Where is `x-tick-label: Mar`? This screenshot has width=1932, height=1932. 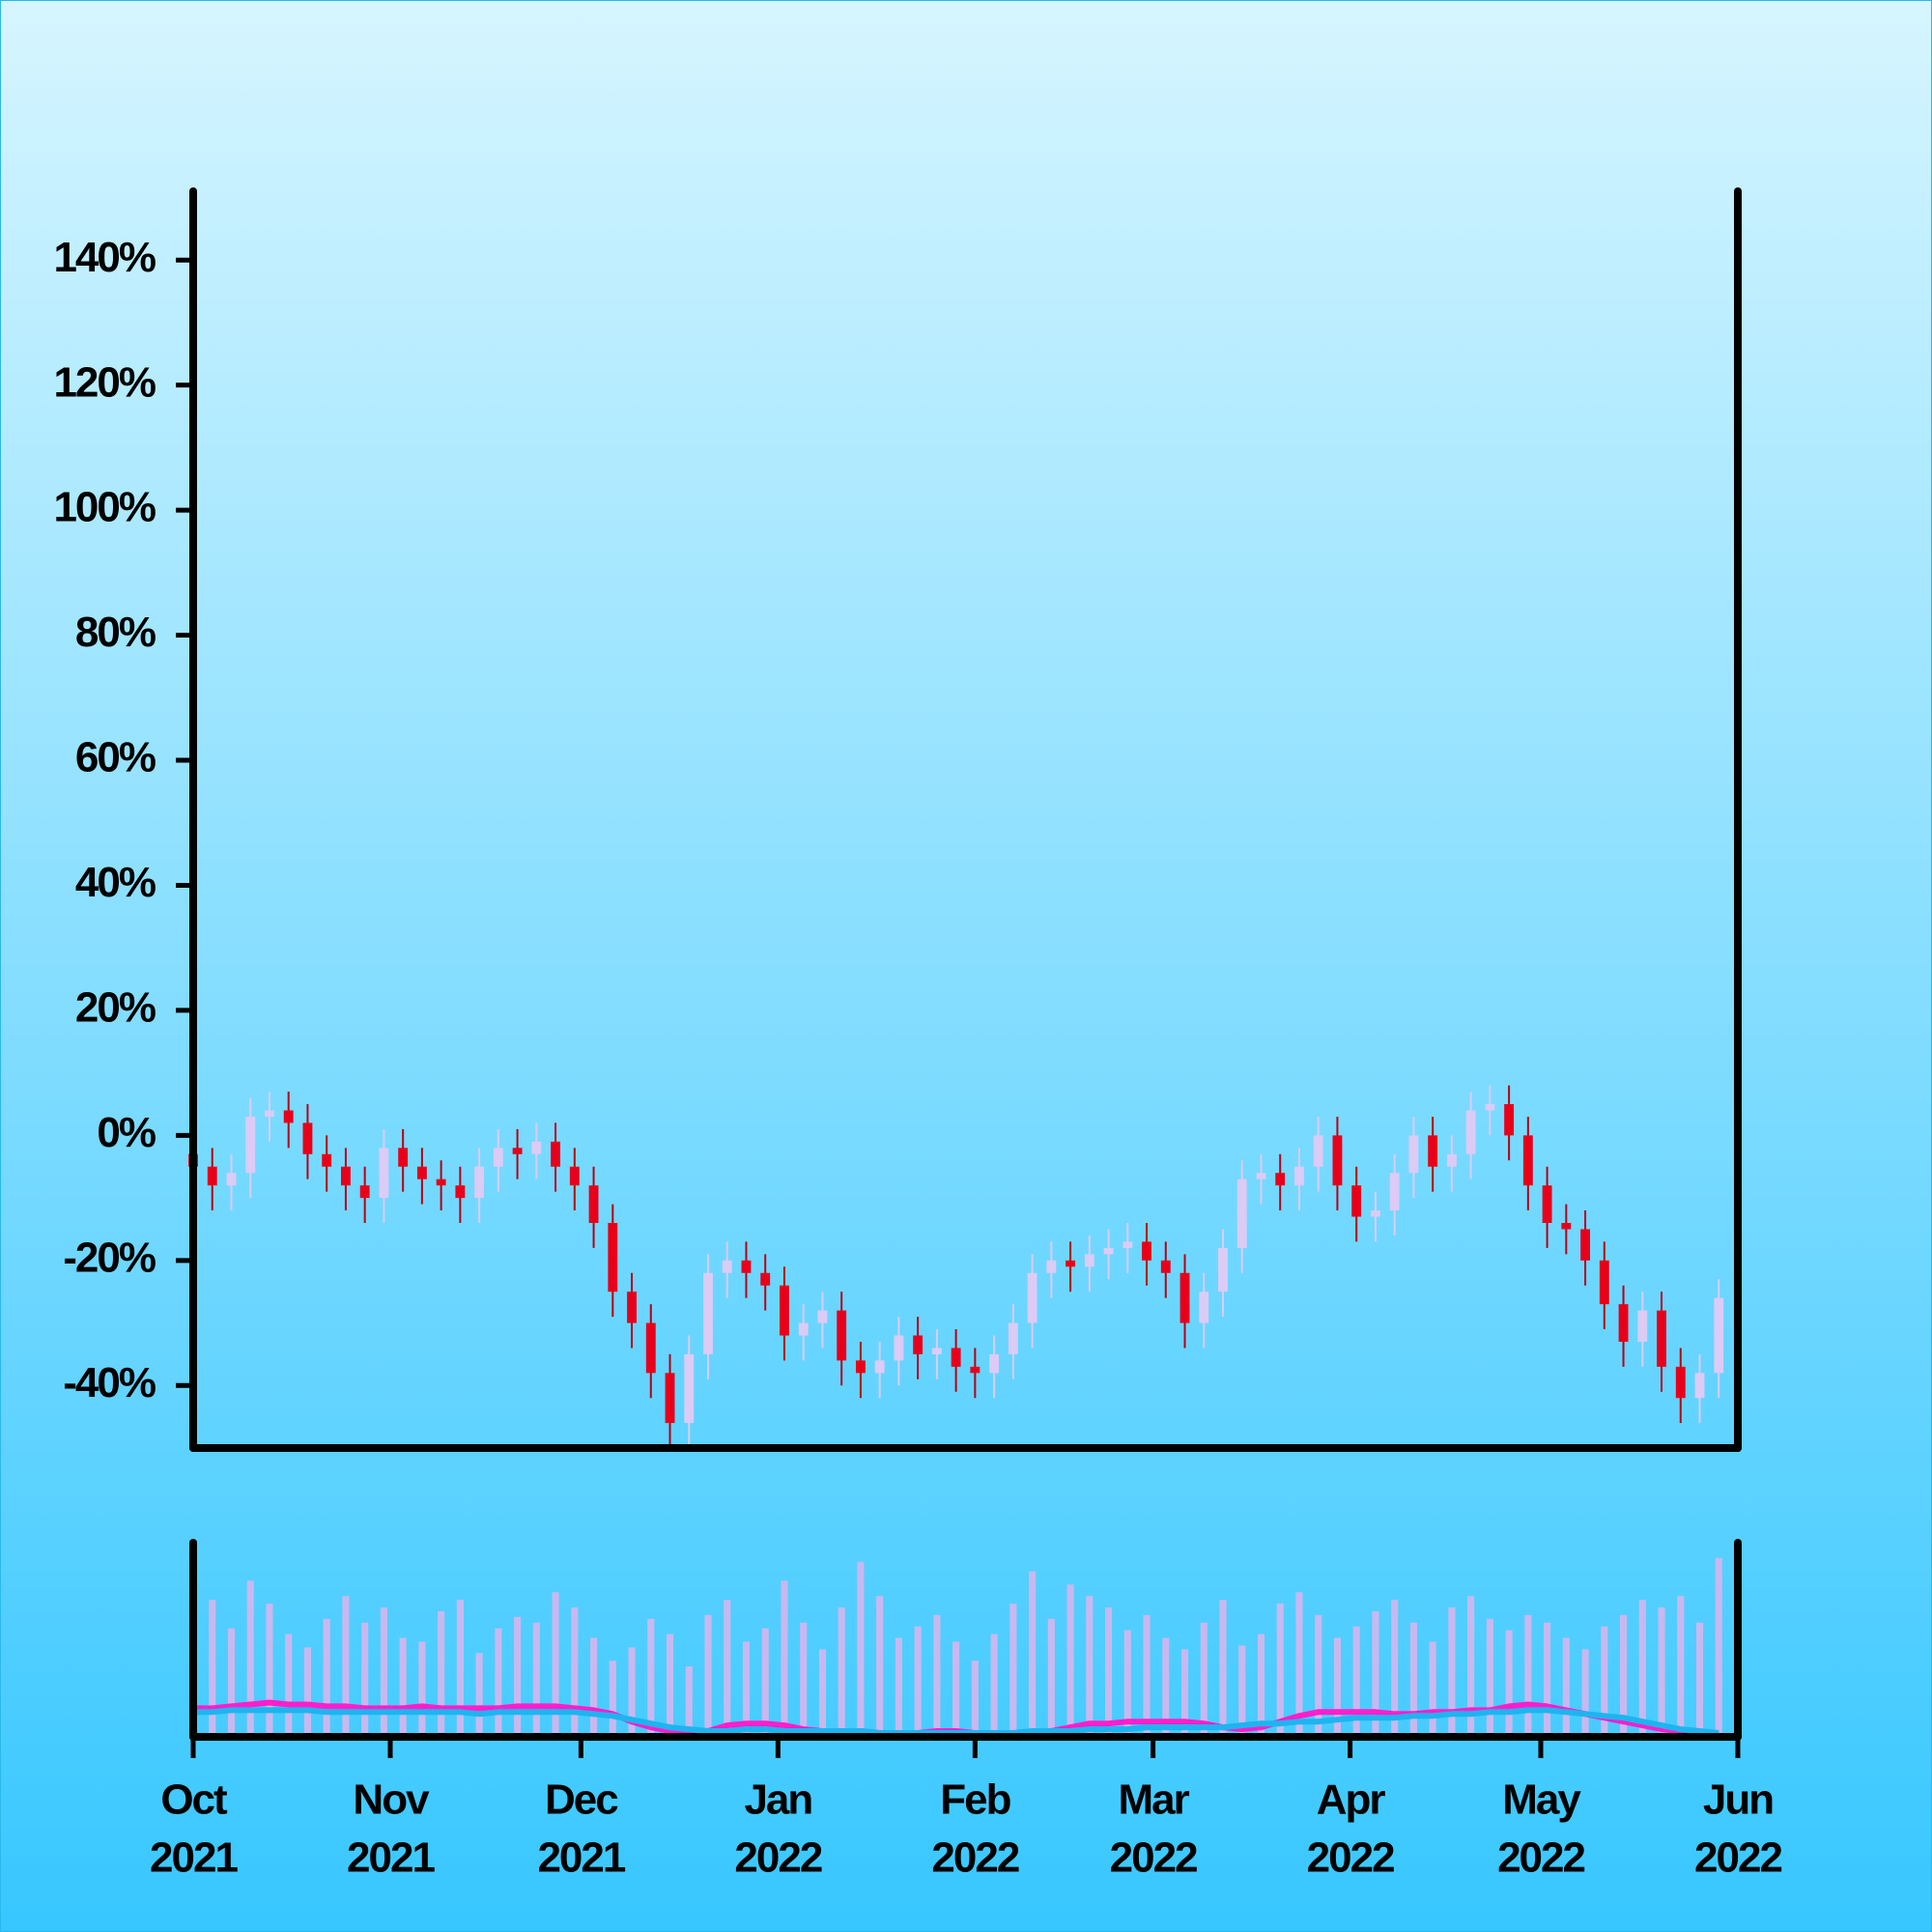
x-tick-label: Mar is located at coordinates (1153, 1800).